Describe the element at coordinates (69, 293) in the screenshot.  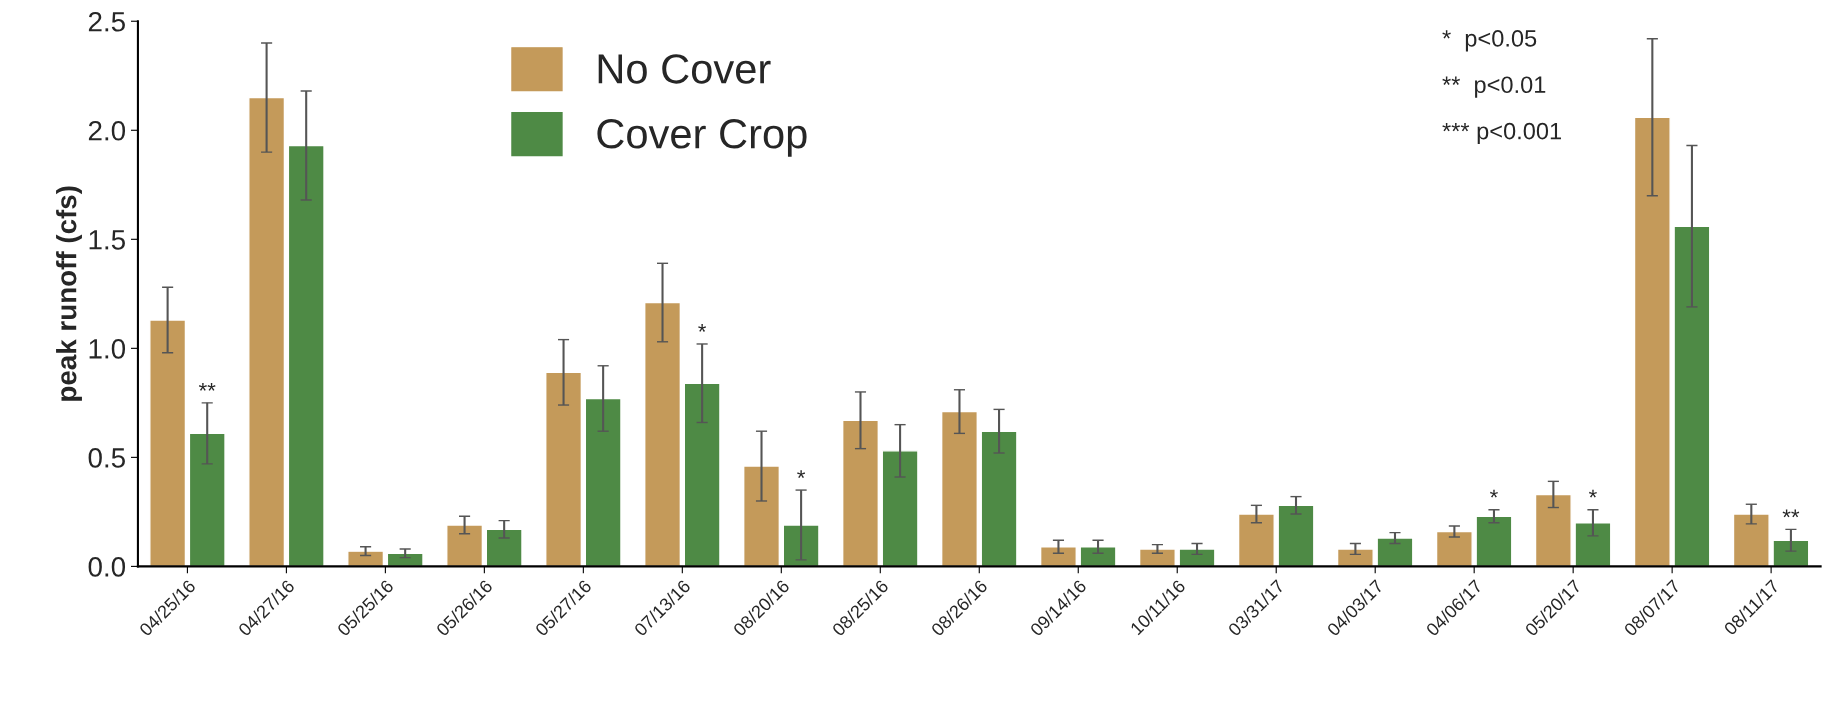
I see `y-axis-title: peak runoff (cfs)` at that location.